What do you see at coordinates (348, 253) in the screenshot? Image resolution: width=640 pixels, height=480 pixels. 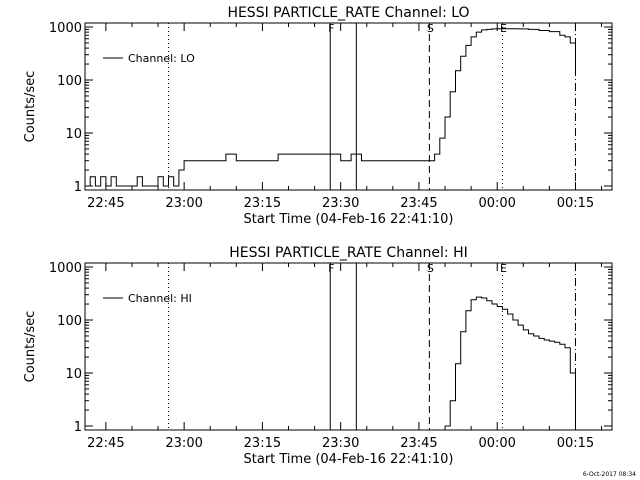 I see `chart-title: HESSI PARTICLE_RATE Channel: HI` at bounding box center [348, 253].